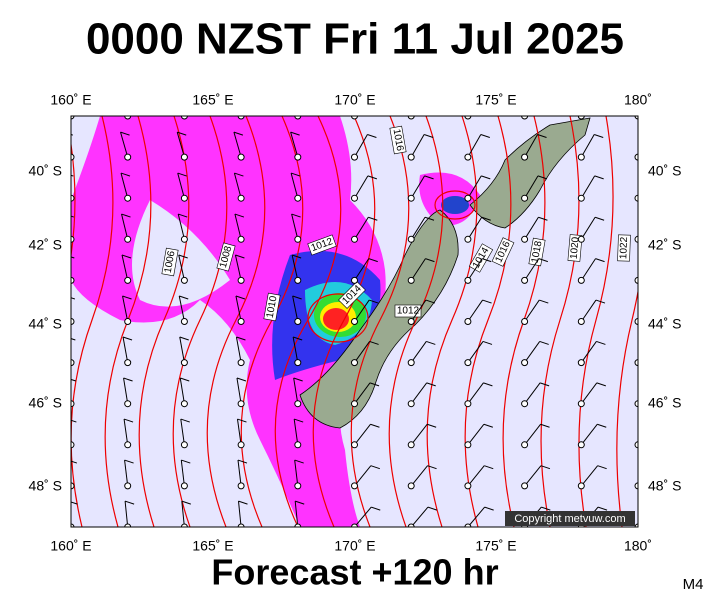 The image size is (711, 600). Describe the element at coordinates (212, 100) in the screenshot. I see `lon-label: 165˚ E` at that location.